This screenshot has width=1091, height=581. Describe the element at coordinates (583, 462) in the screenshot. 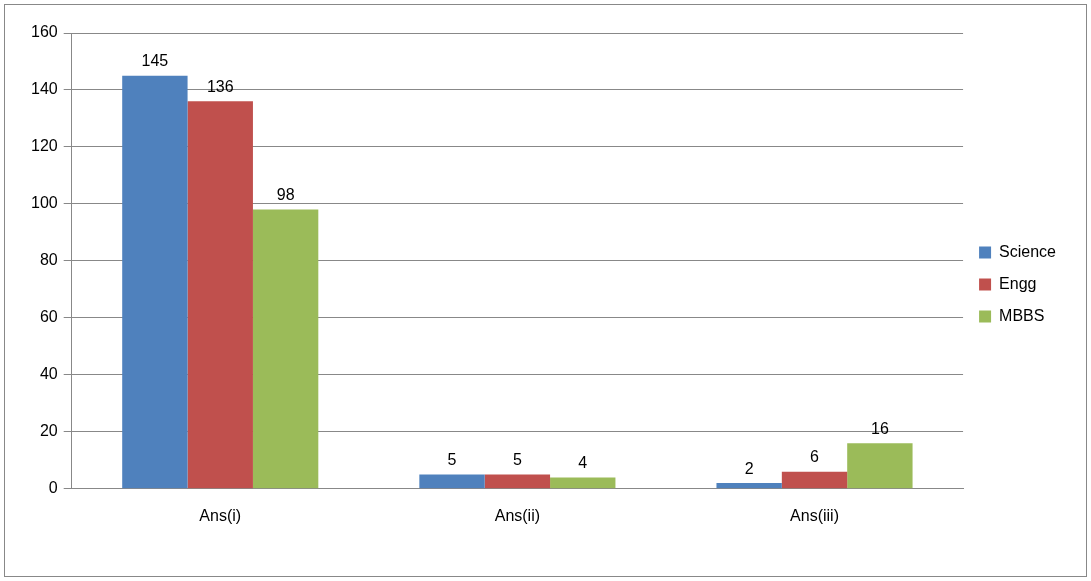

I see `data-label: 4` at that location.